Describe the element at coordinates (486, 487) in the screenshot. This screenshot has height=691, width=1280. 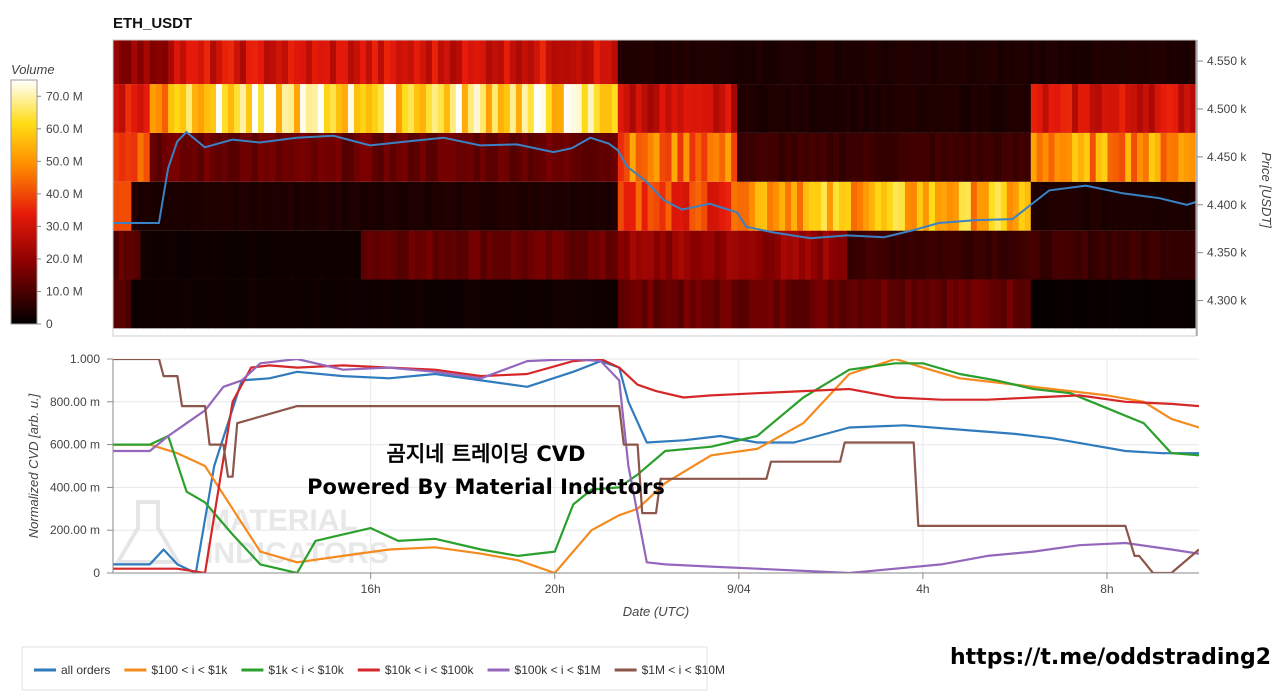
I see `overlay-subtitle: Powered By Material Indictors` at that location.